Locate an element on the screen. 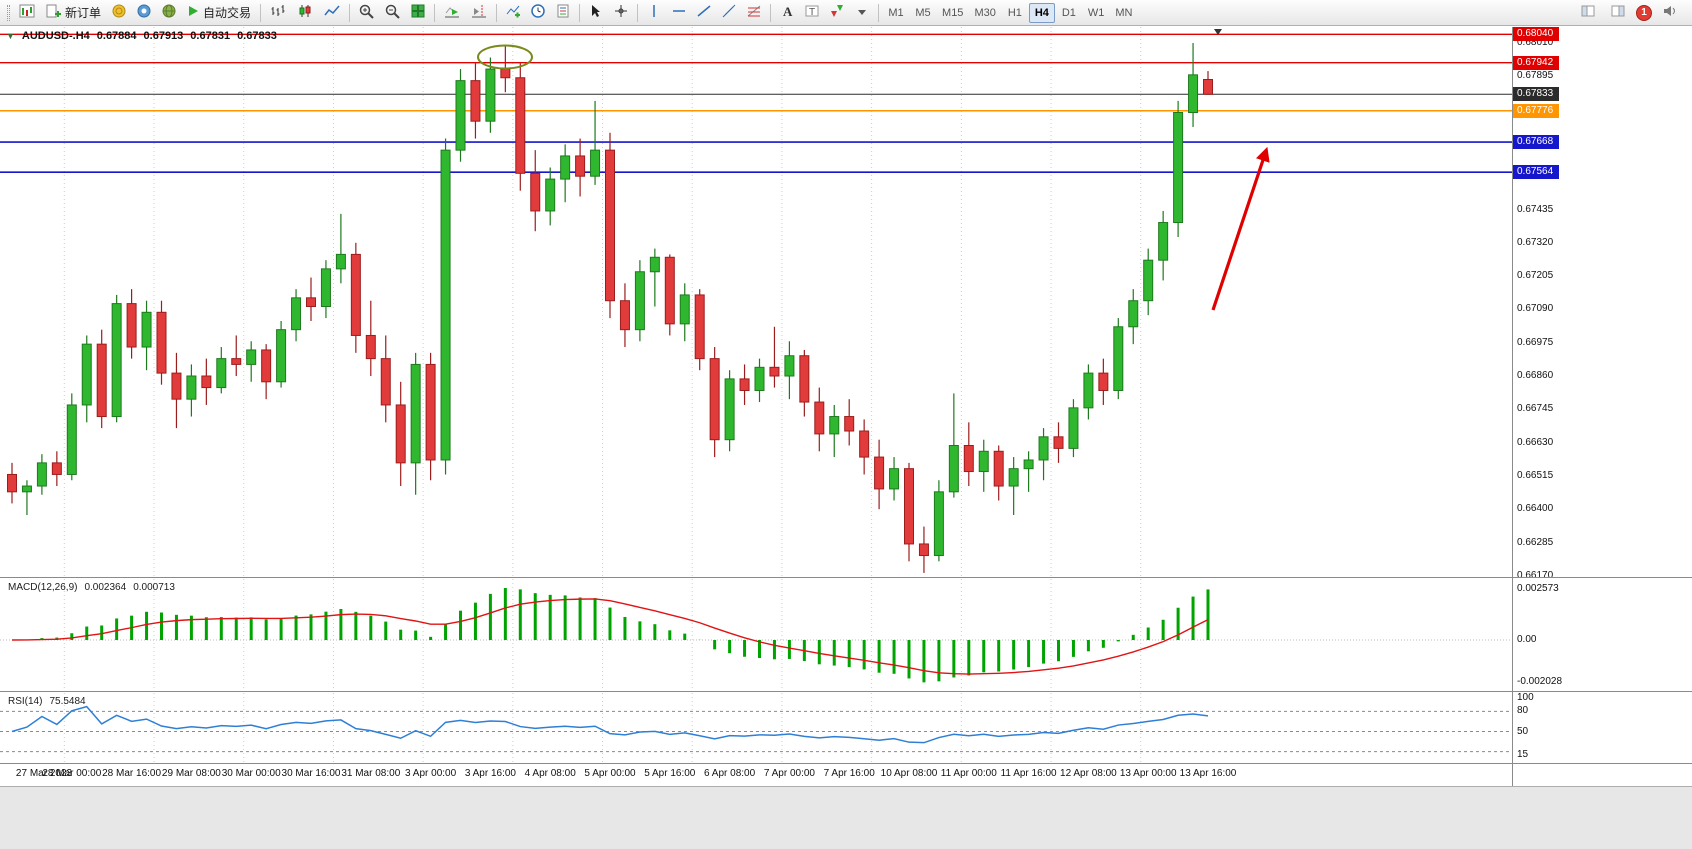  periods-button is located at coordinates (538, 13).